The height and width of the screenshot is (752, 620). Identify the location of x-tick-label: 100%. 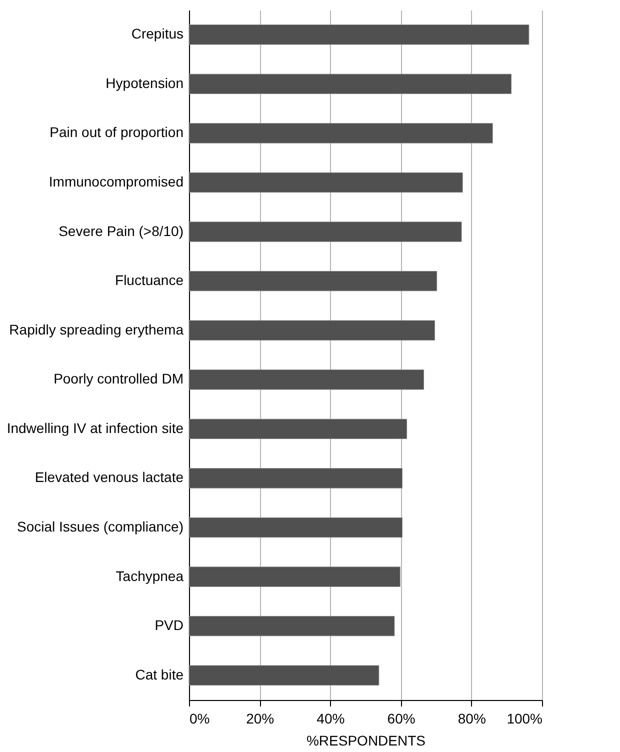
(524, 718).